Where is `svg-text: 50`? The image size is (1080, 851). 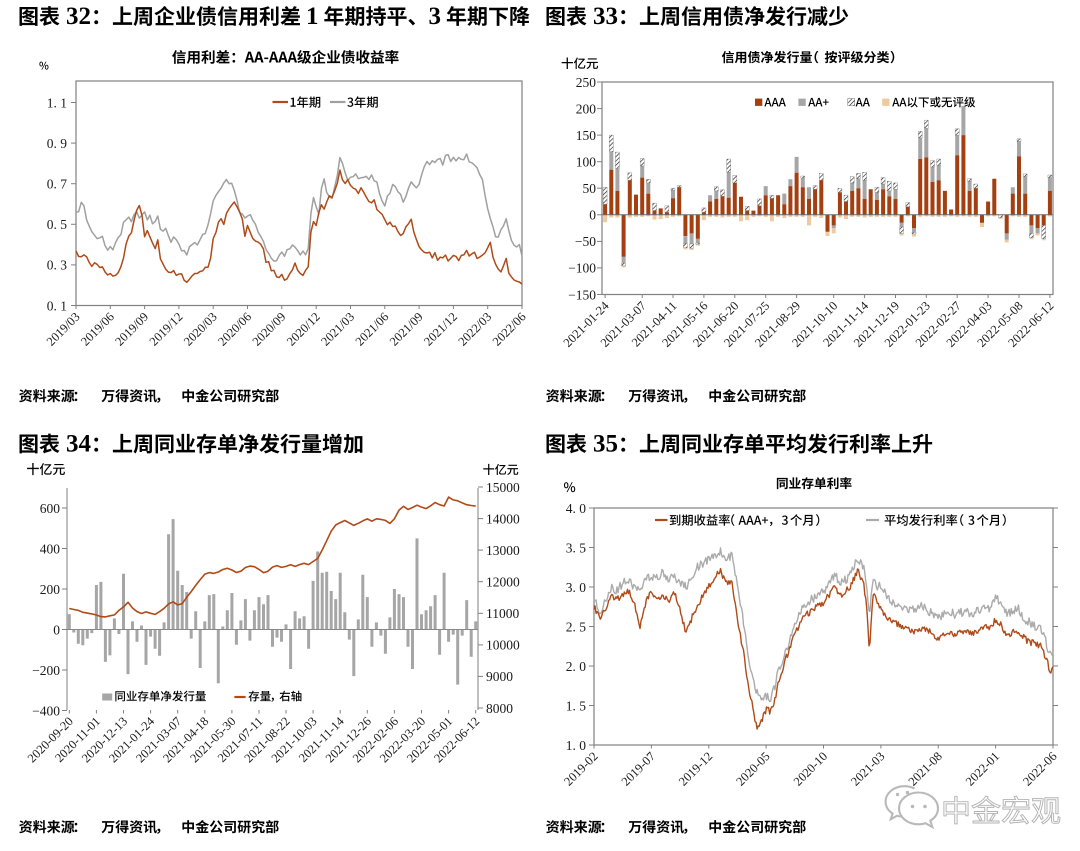
svg-text: 50 is located at coordinates (590, 188).